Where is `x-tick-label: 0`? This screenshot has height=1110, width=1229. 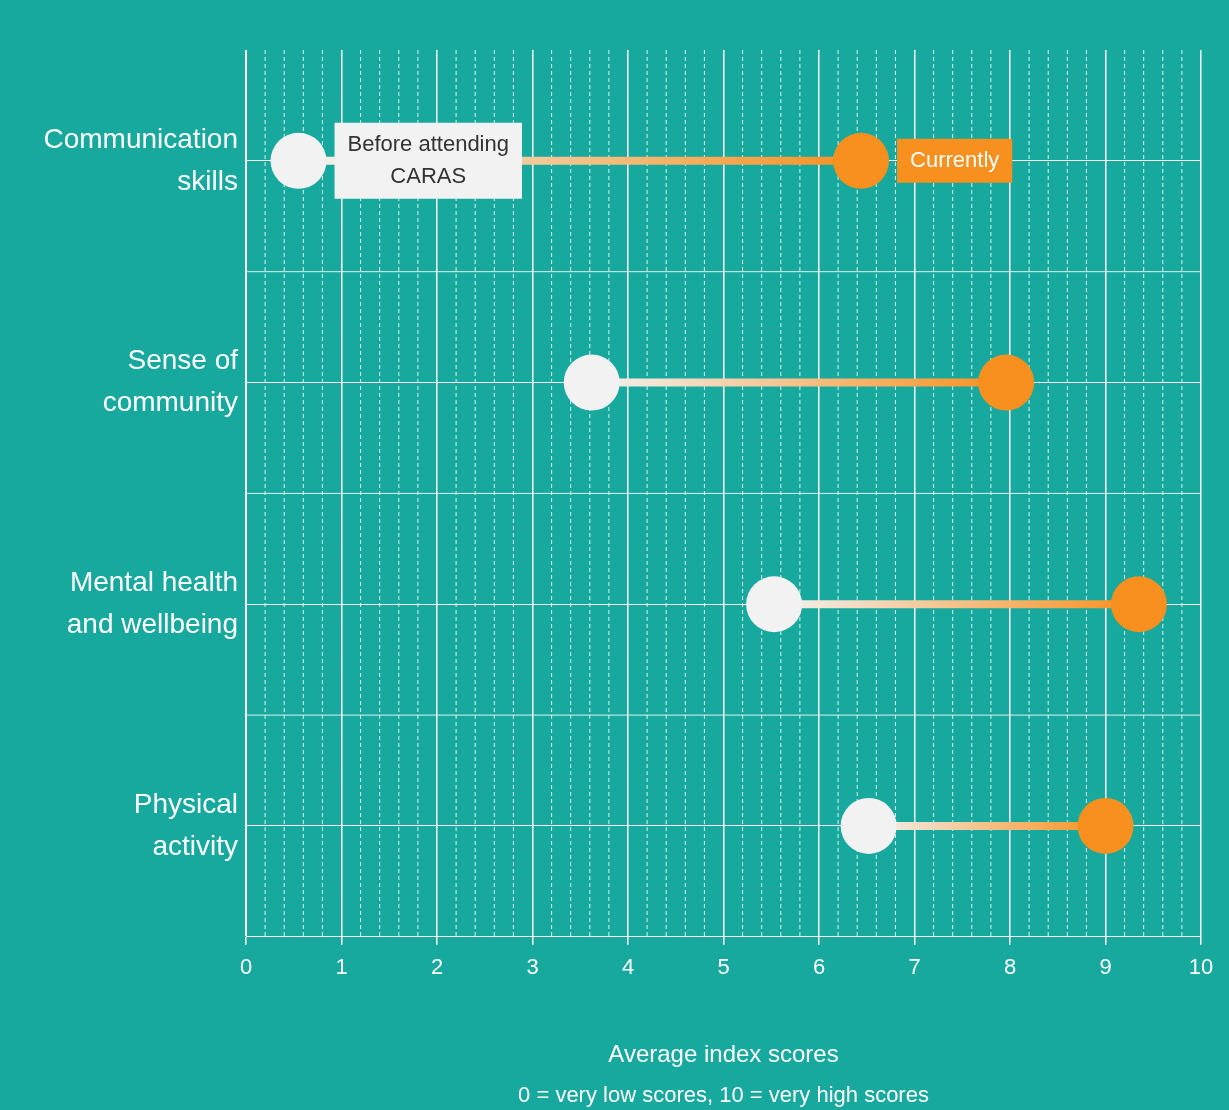 x-tick-label: 0 is located at coordinates (246, 967).